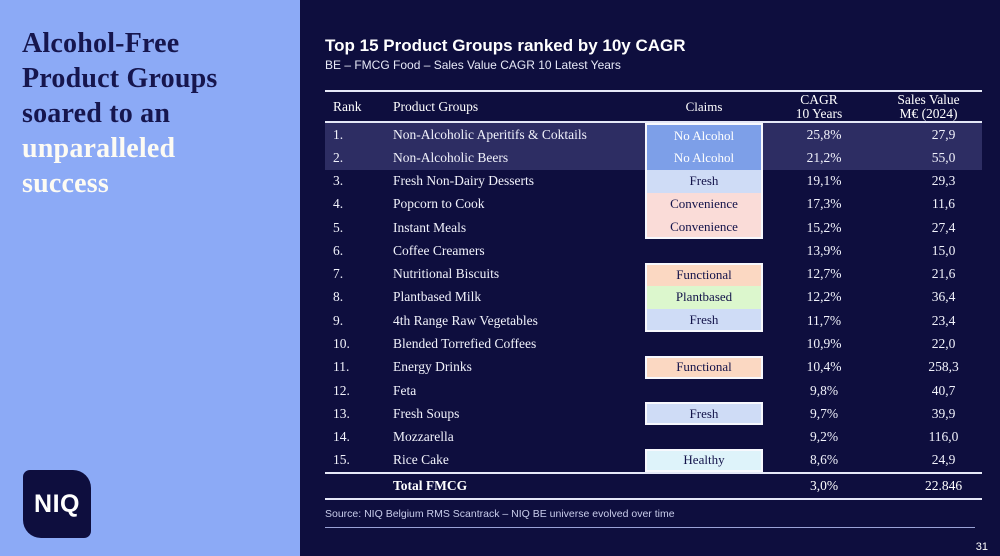 This screenshot has width=1000, height=556. Describe the element at coordinates (465, 344) in the screenshot. I see `product-cell: Blended Torrefied Coffees` at that location.